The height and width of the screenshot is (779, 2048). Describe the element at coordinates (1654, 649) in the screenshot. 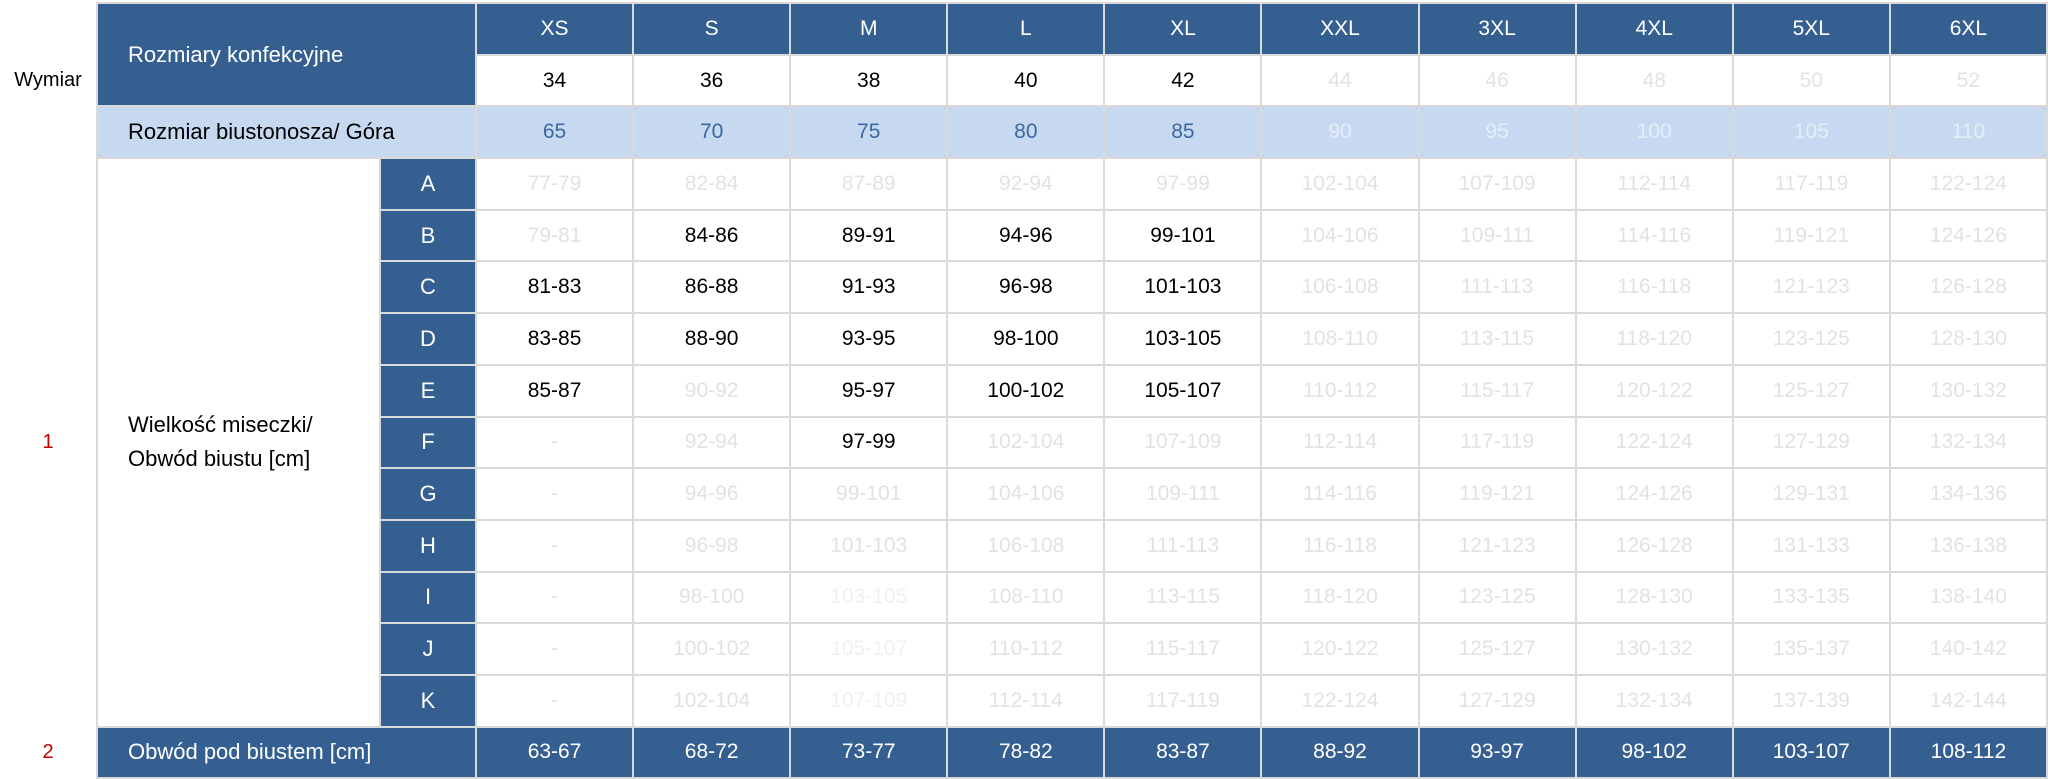

I see `bust-range-cell: 130-132` at that location.